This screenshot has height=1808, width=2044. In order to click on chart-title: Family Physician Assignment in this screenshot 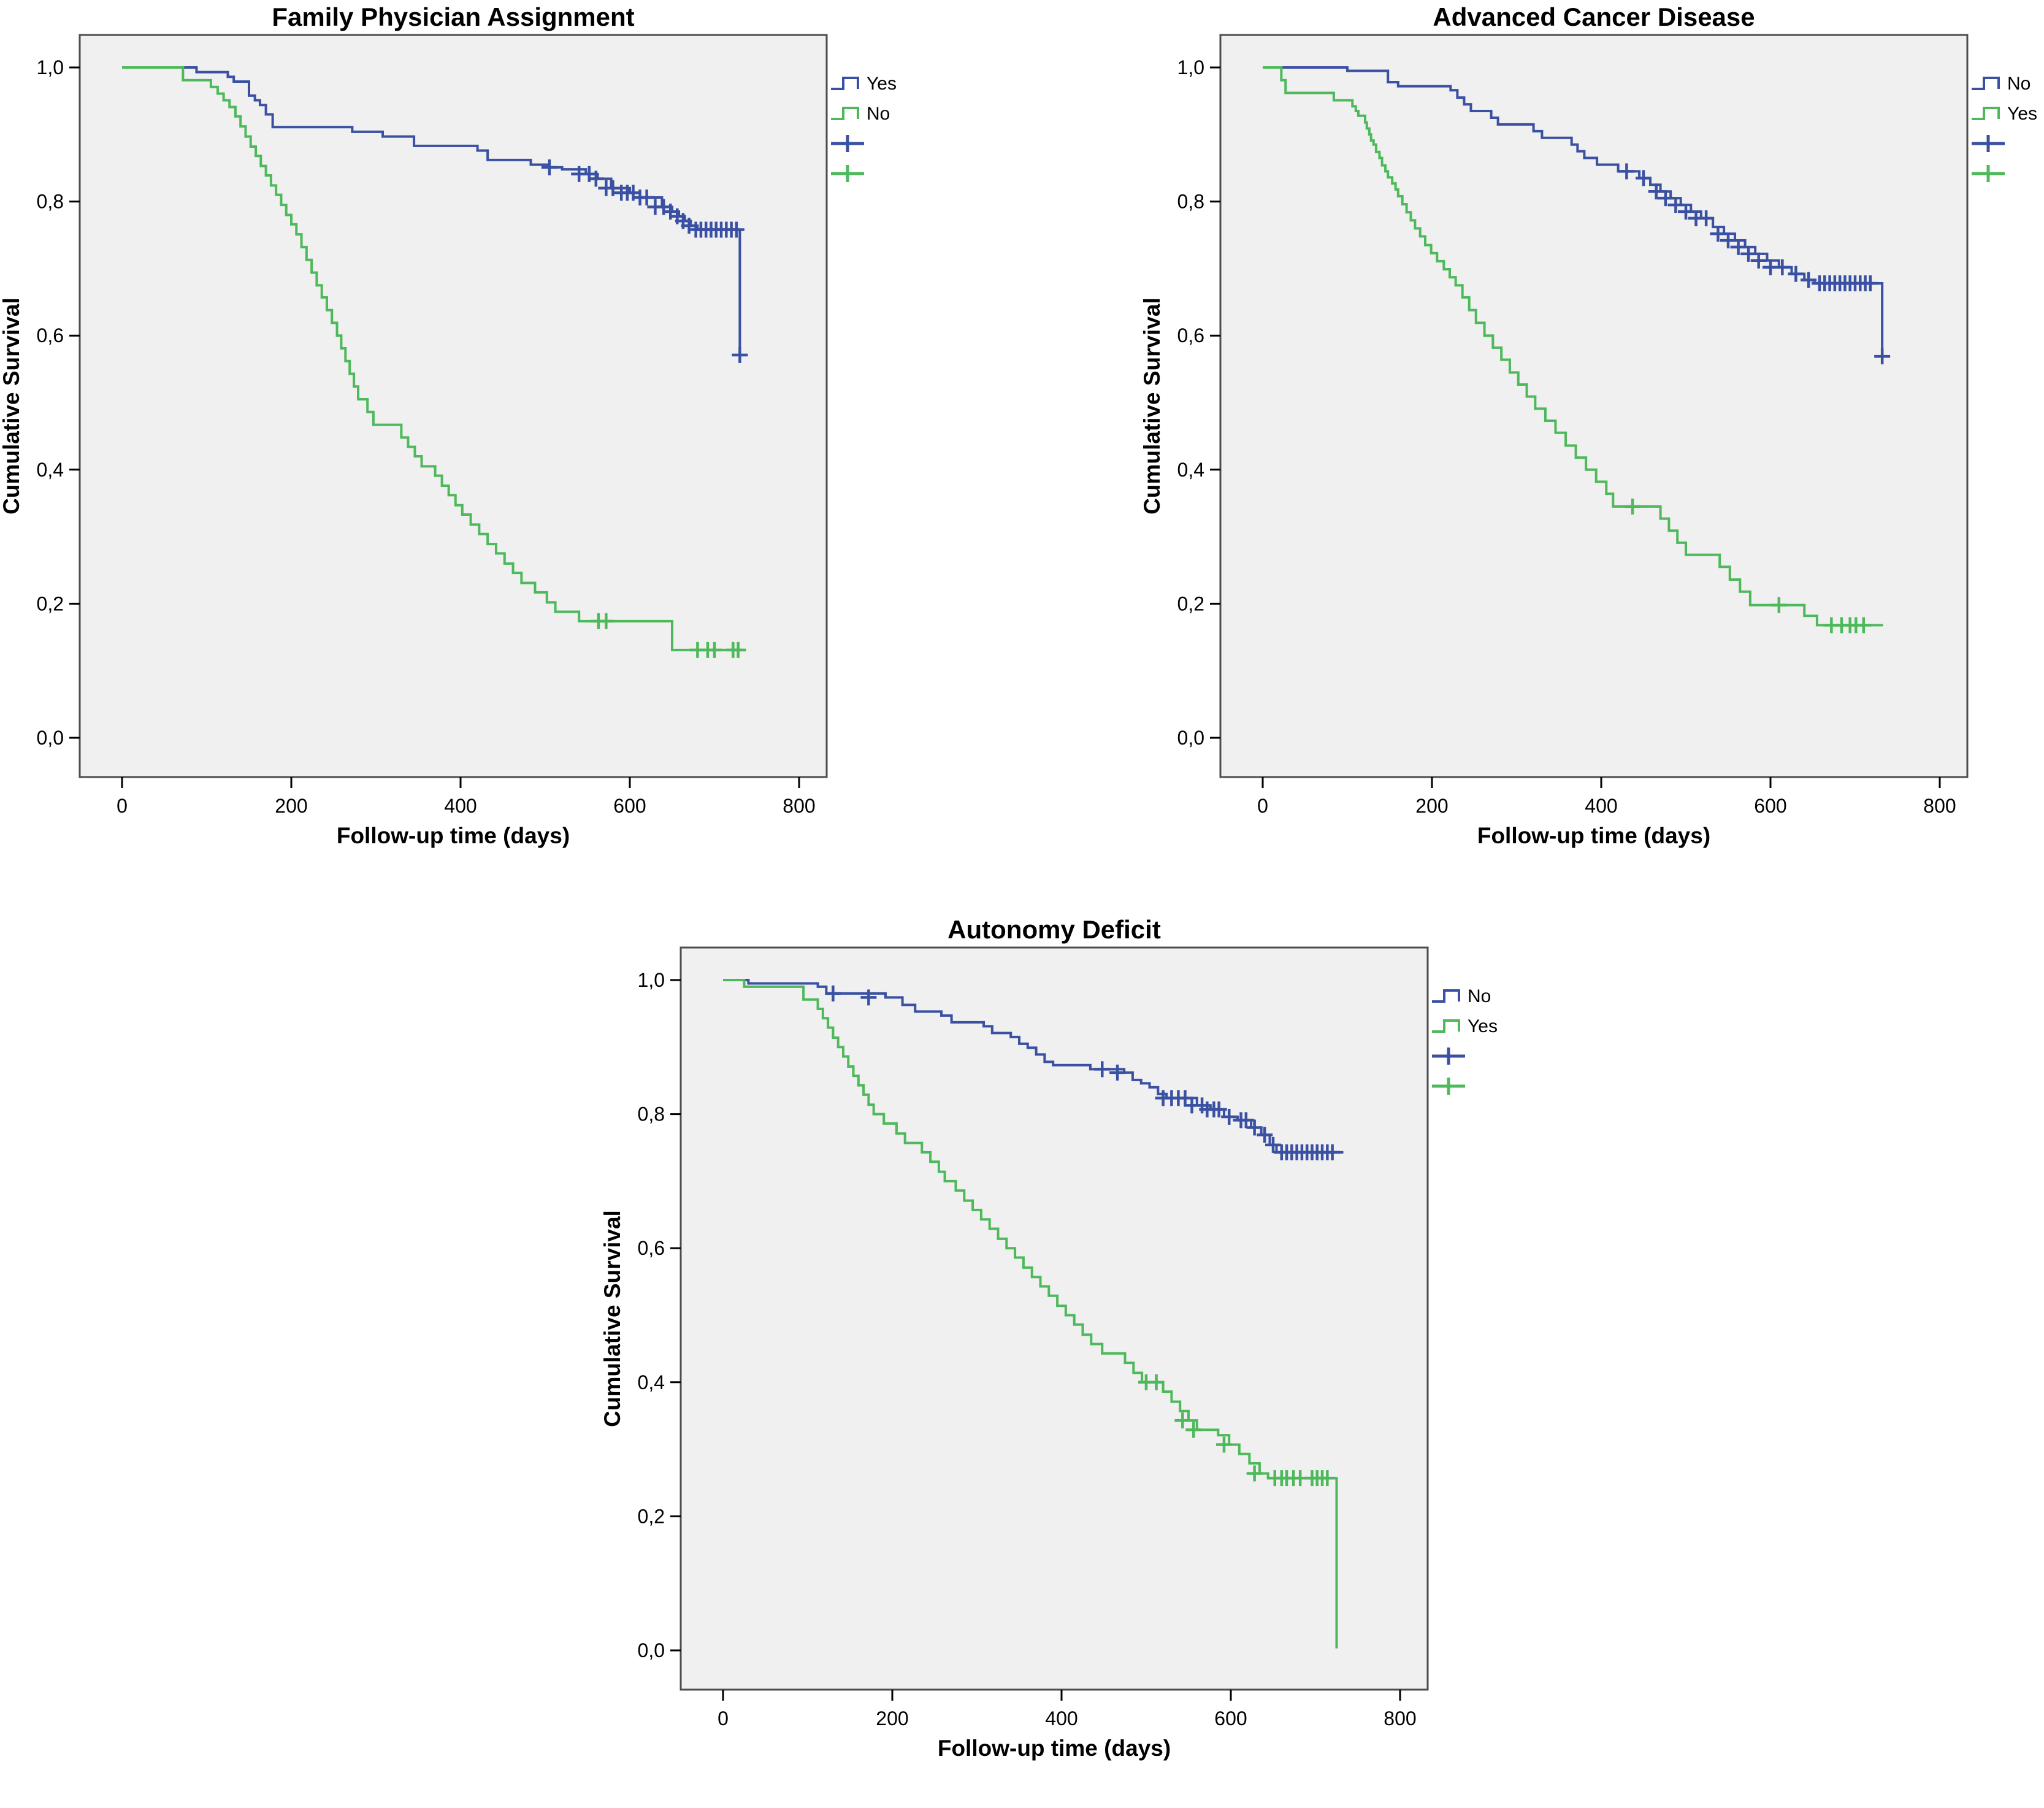, I will do `click(454, 16)`.